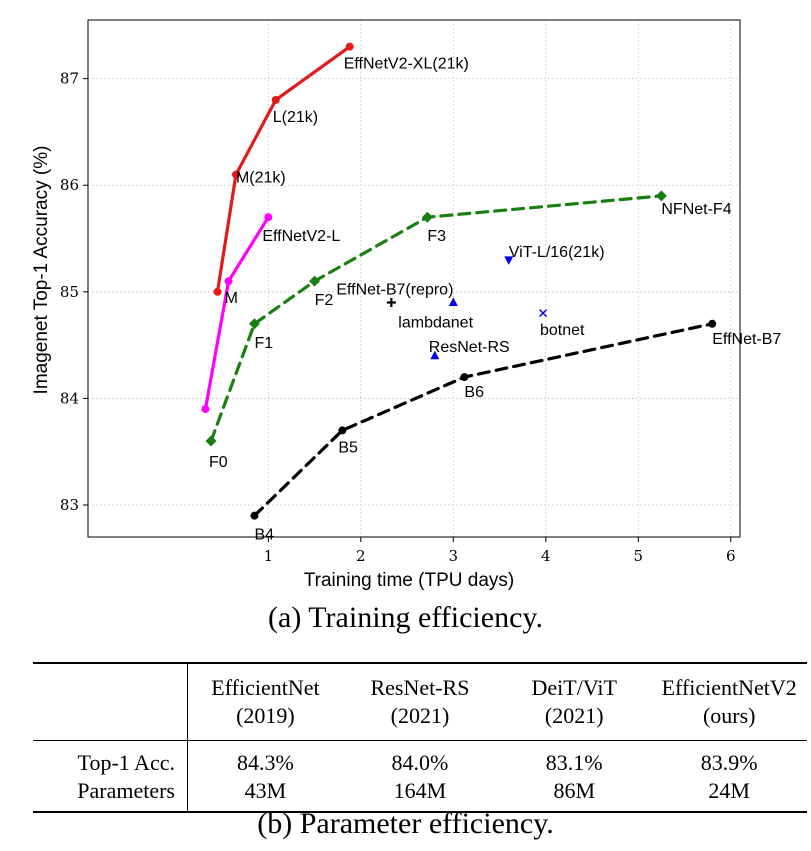 The width and height of the screenshot is (811, 851). I want to click on point-effnet-b7-repro-, so click(391, 302).